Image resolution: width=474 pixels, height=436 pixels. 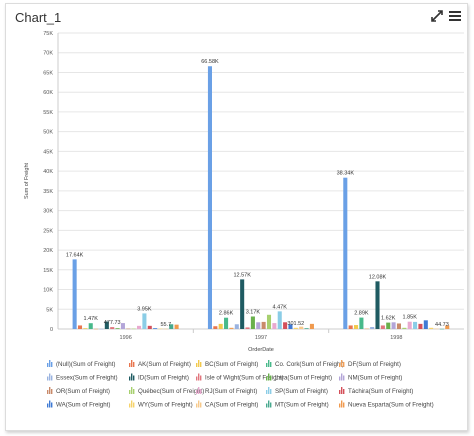 What do you see at coordinates (253, 312) in the screenshot?
I see `data-label: 3.17K` at bounding box center [253, 312].